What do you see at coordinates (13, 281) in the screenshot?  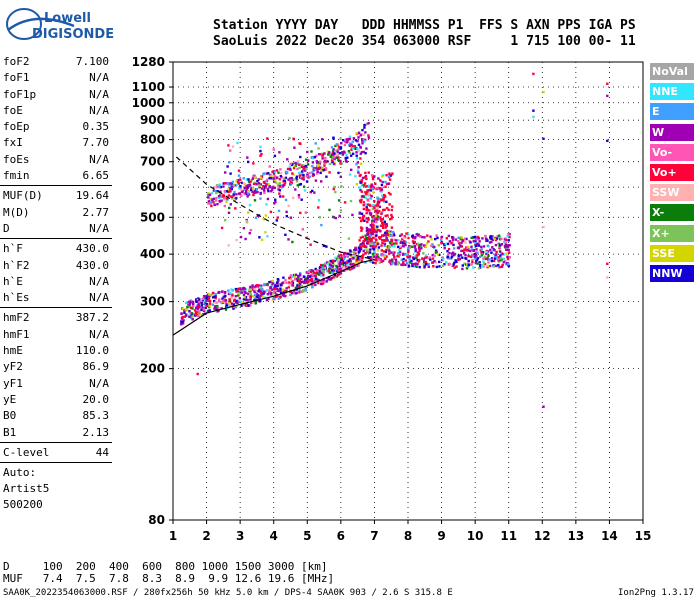 I see `param-key: h`E` at bounding box center [13, 281].